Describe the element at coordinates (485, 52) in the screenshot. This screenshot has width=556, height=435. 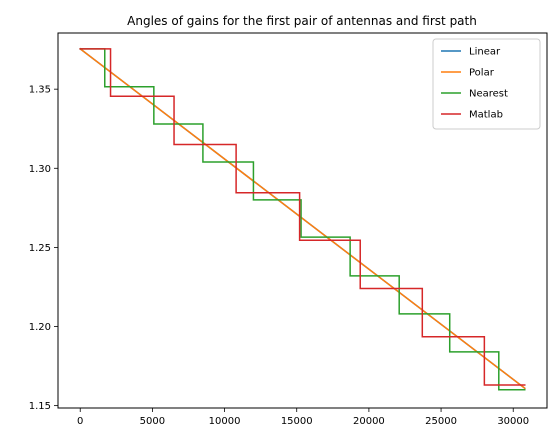
I see `legend-label-linear: Linear` at that location.